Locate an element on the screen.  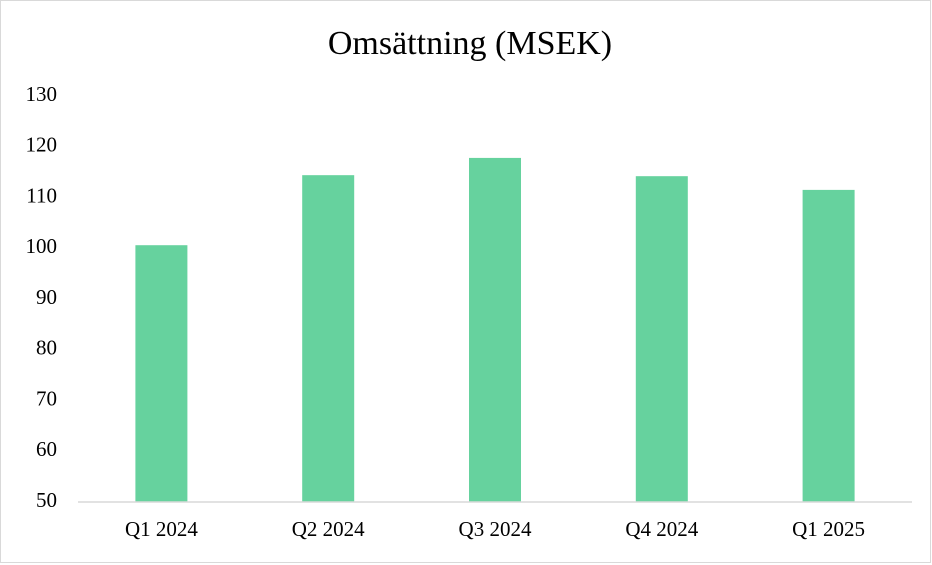
y-tick-label: 130 is located at coordinates (42, 94).